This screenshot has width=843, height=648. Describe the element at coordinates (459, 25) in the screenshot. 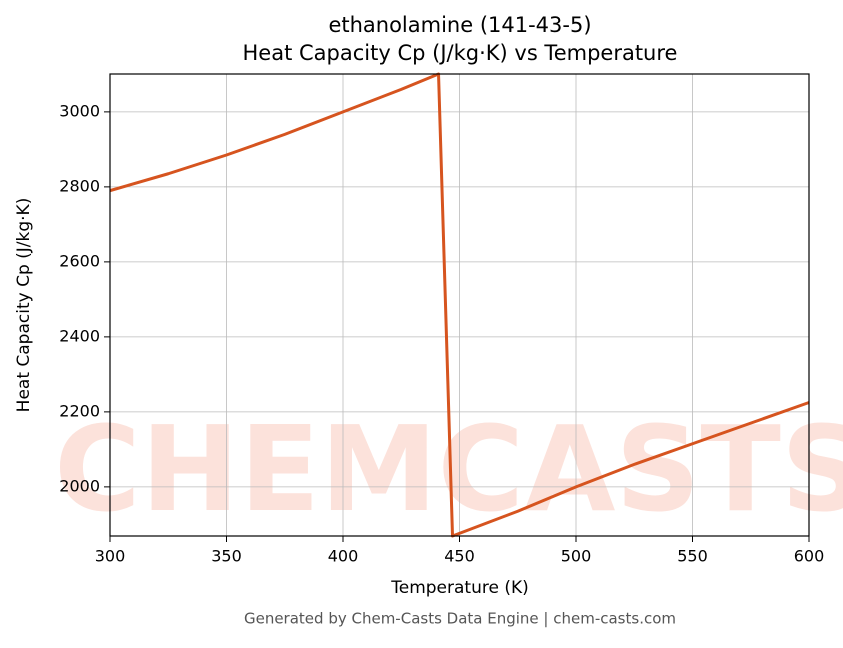

I see `chart-title: ethanolamine (141-43-5)` at that location.